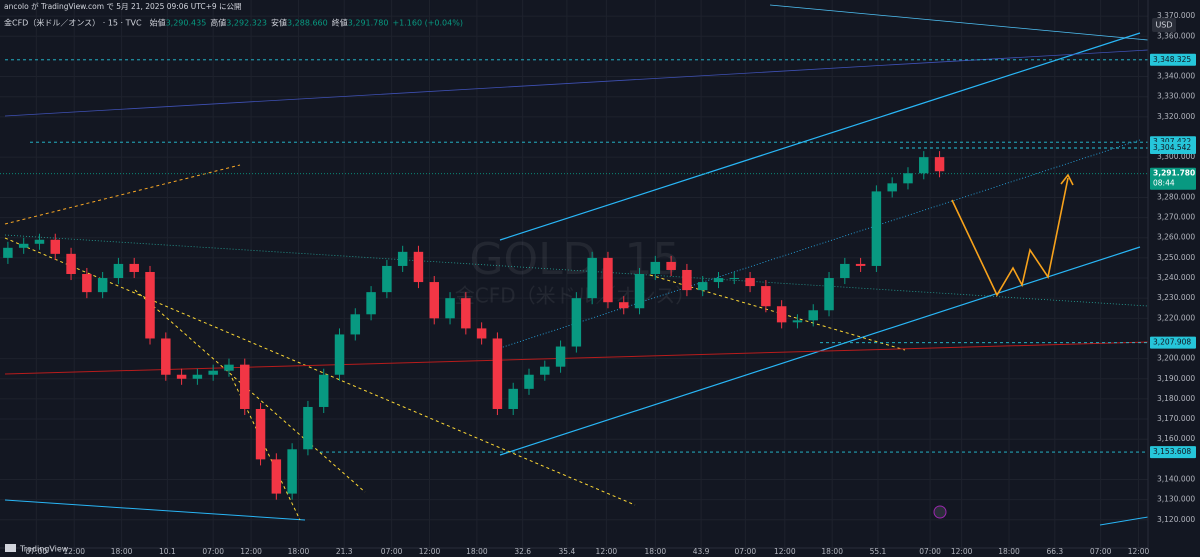 The width and height of the screenshot is (1200, 557). I want to click on y-tick-label: 3,200.000, so click(1176, 358).